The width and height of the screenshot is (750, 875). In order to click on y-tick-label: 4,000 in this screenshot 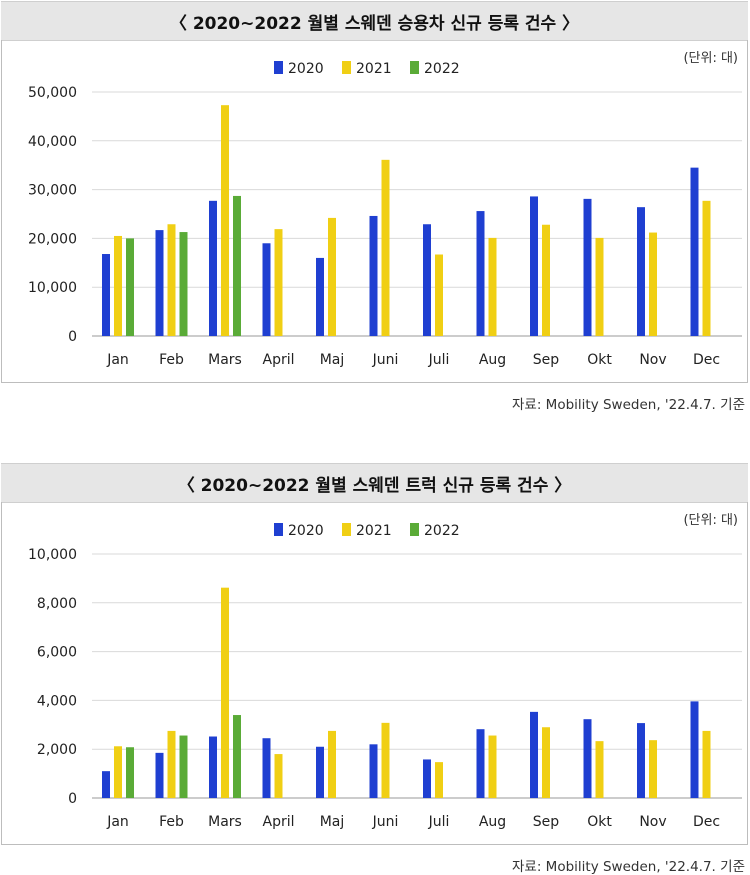, I will do `click(57, 701)`.